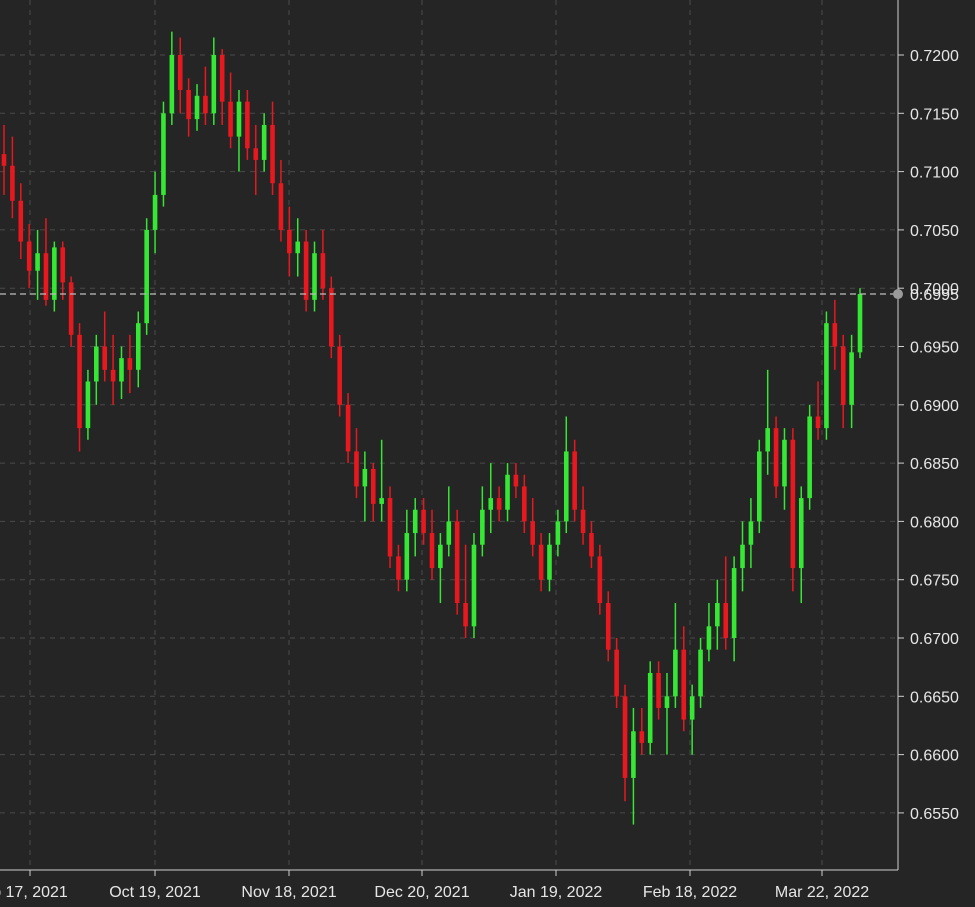  Describe the element at coordinates (898, 294) in the screenshot. I see `last-price-dot` at that location.